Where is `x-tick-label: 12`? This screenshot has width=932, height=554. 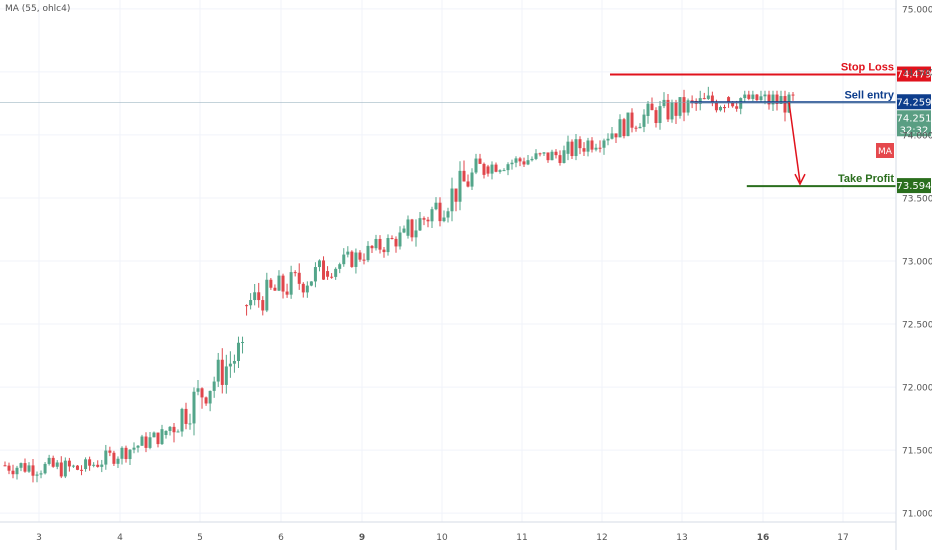 x-tick-label: 12 is located at coordinates (601, 538).